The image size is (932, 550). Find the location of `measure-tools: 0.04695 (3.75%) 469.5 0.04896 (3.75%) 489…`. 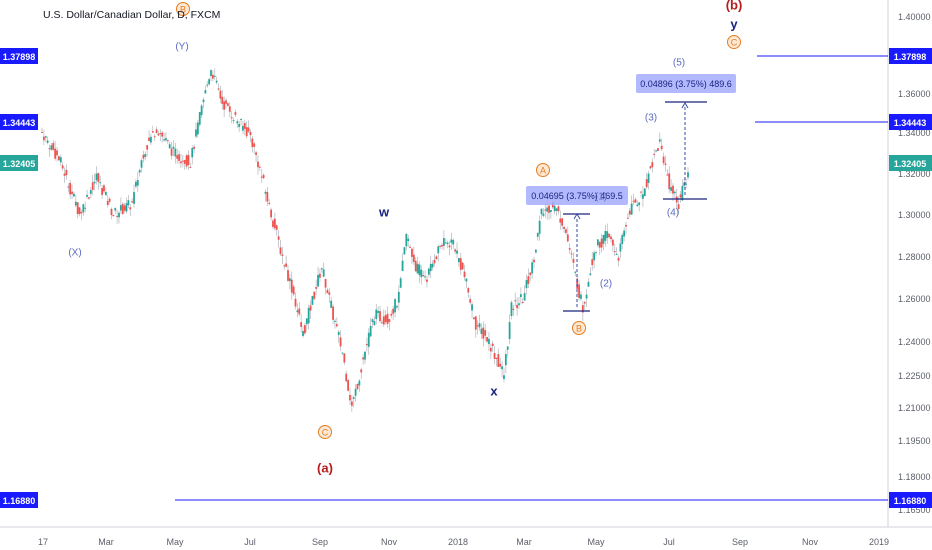

measure-tools: 0.04695 (3.75%) 469.5 0.04896 (3.75%) 489… is located at coordinates (631, 193).